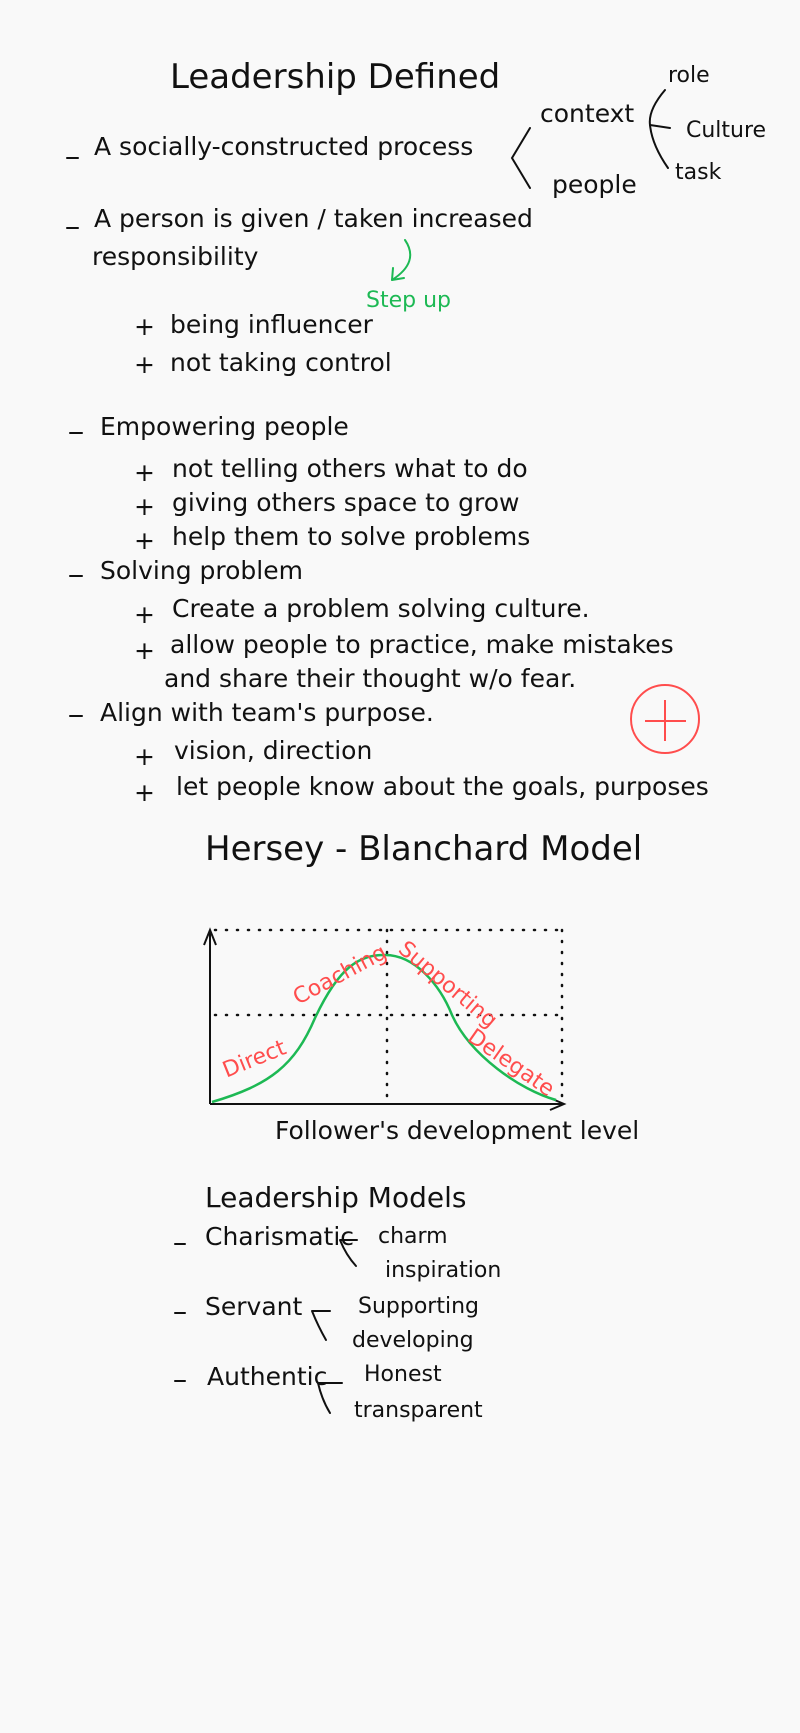 Image resolution: width=800 pixels, height=1733 pixels. What do you see at coordinates (336, 1197) in the screenshot?
I see `leadership-models-title: Leadership Models` at bounding box center [336, 1197].